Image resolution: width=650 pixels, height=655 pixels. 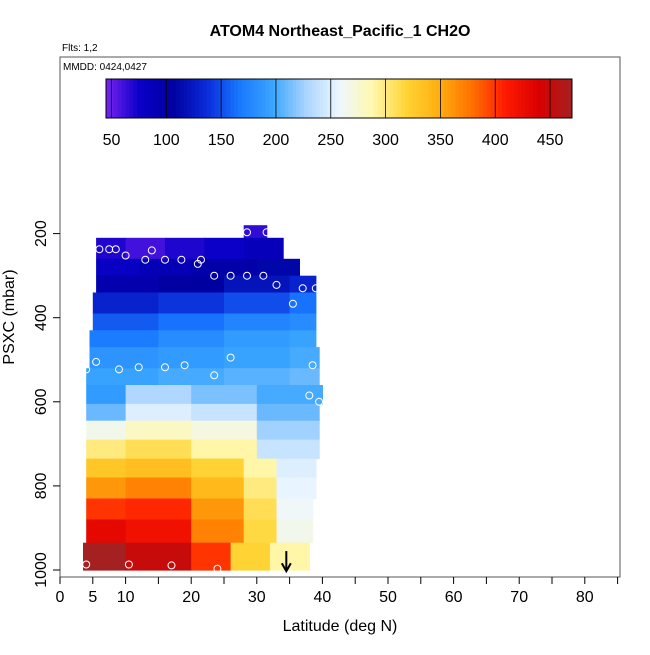 I want to click on dates-note: MMDD: 0424,0427, so click(x=105, y=67).